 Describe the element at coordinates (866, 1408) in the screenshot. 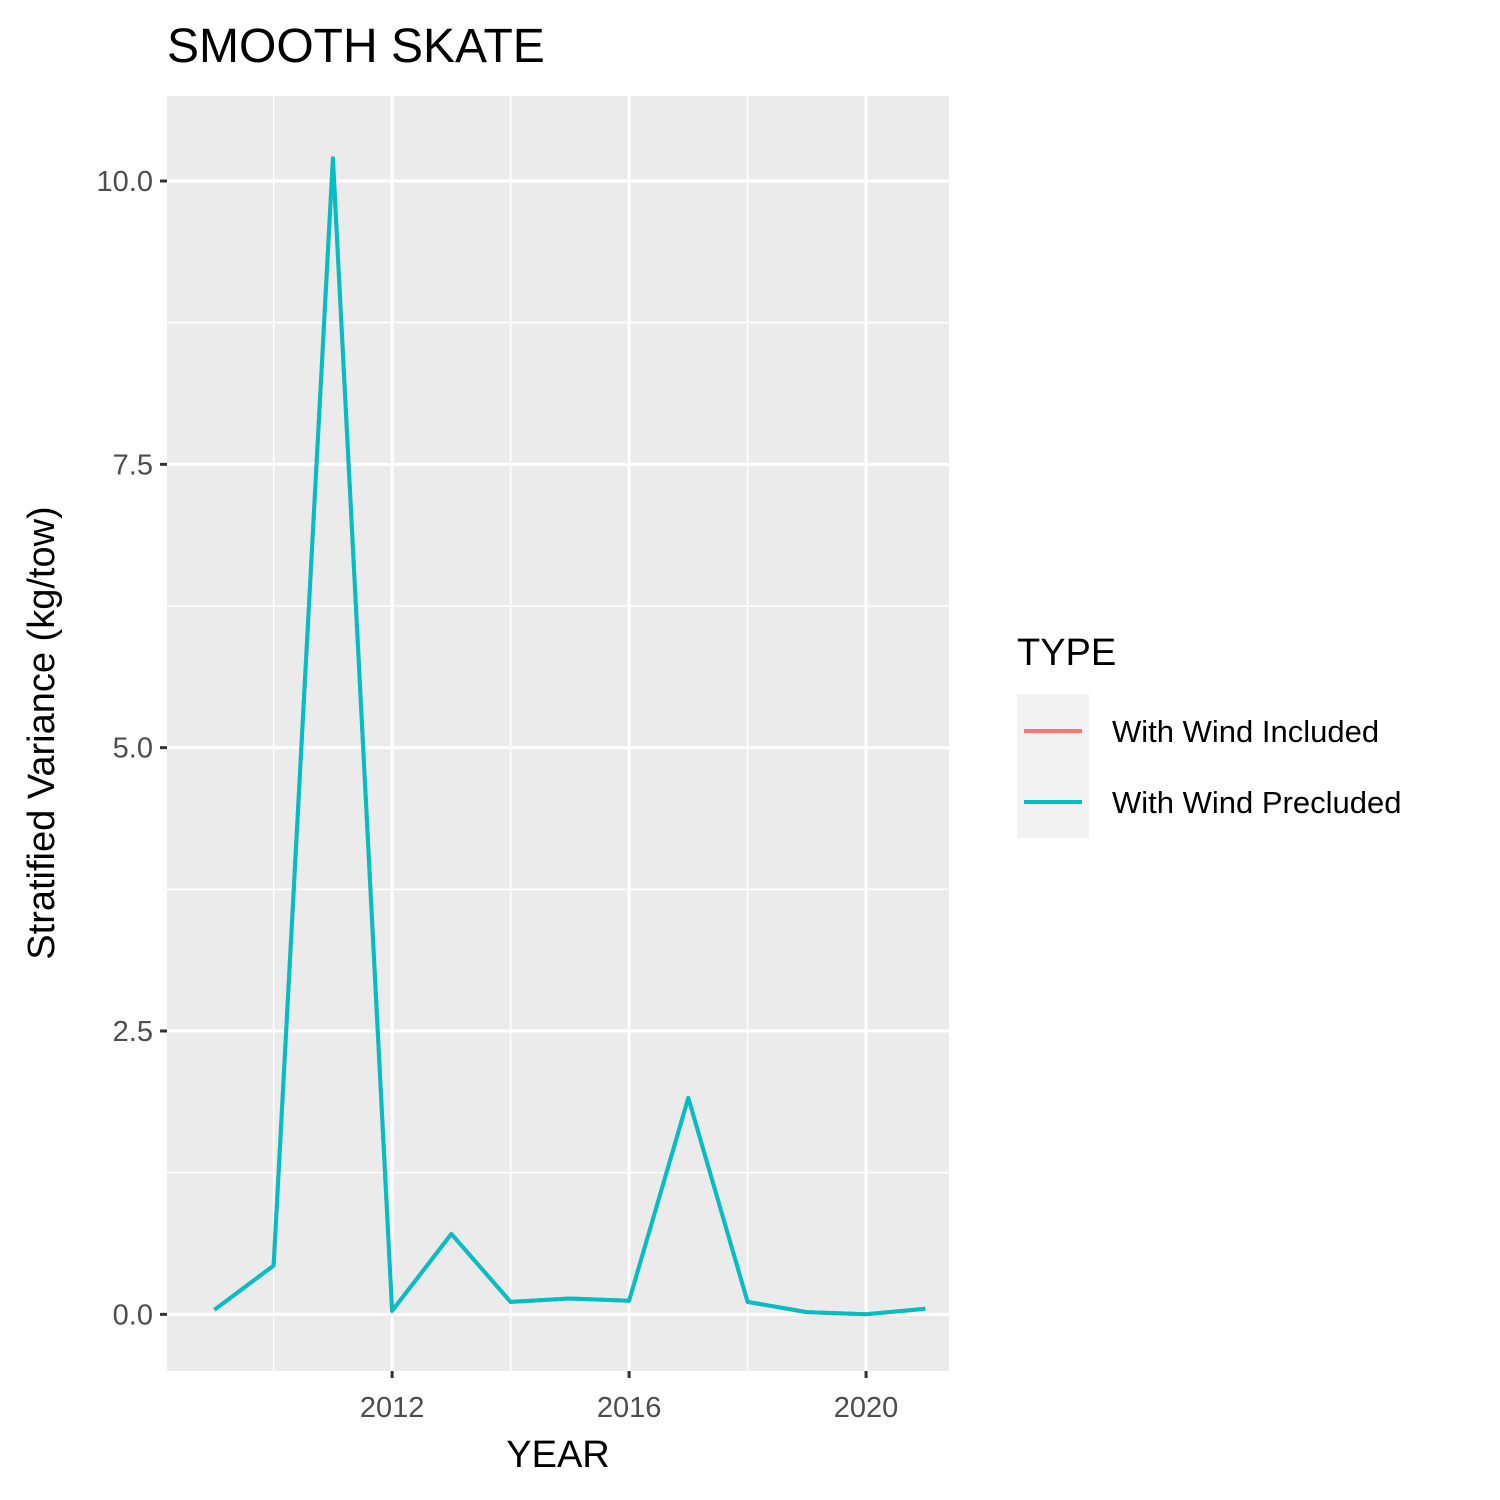

I see `x-tick-label: 2020` at that location.